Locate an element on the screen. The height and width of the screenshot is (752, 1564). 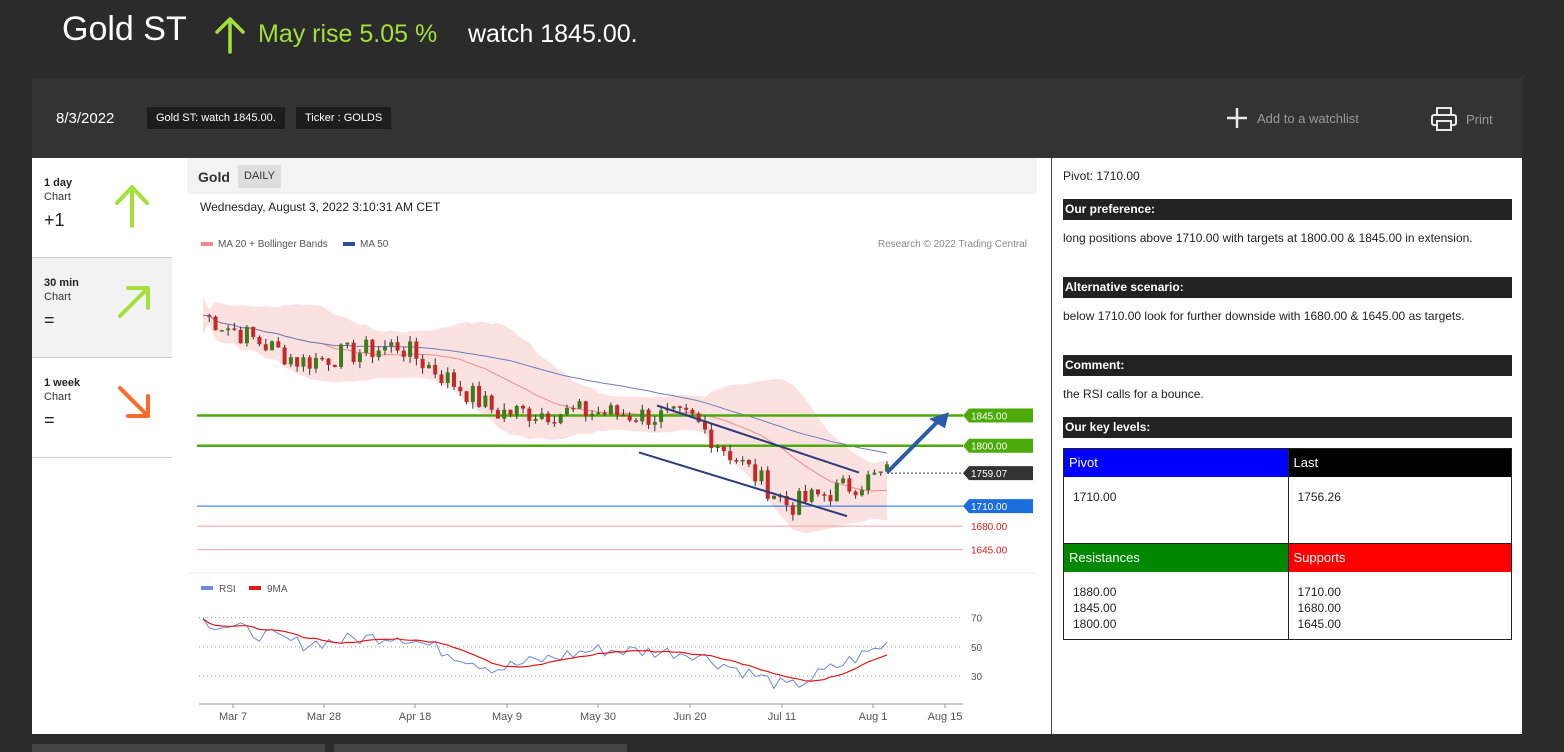
last-header: Last is located at coordinates (1399, 463).